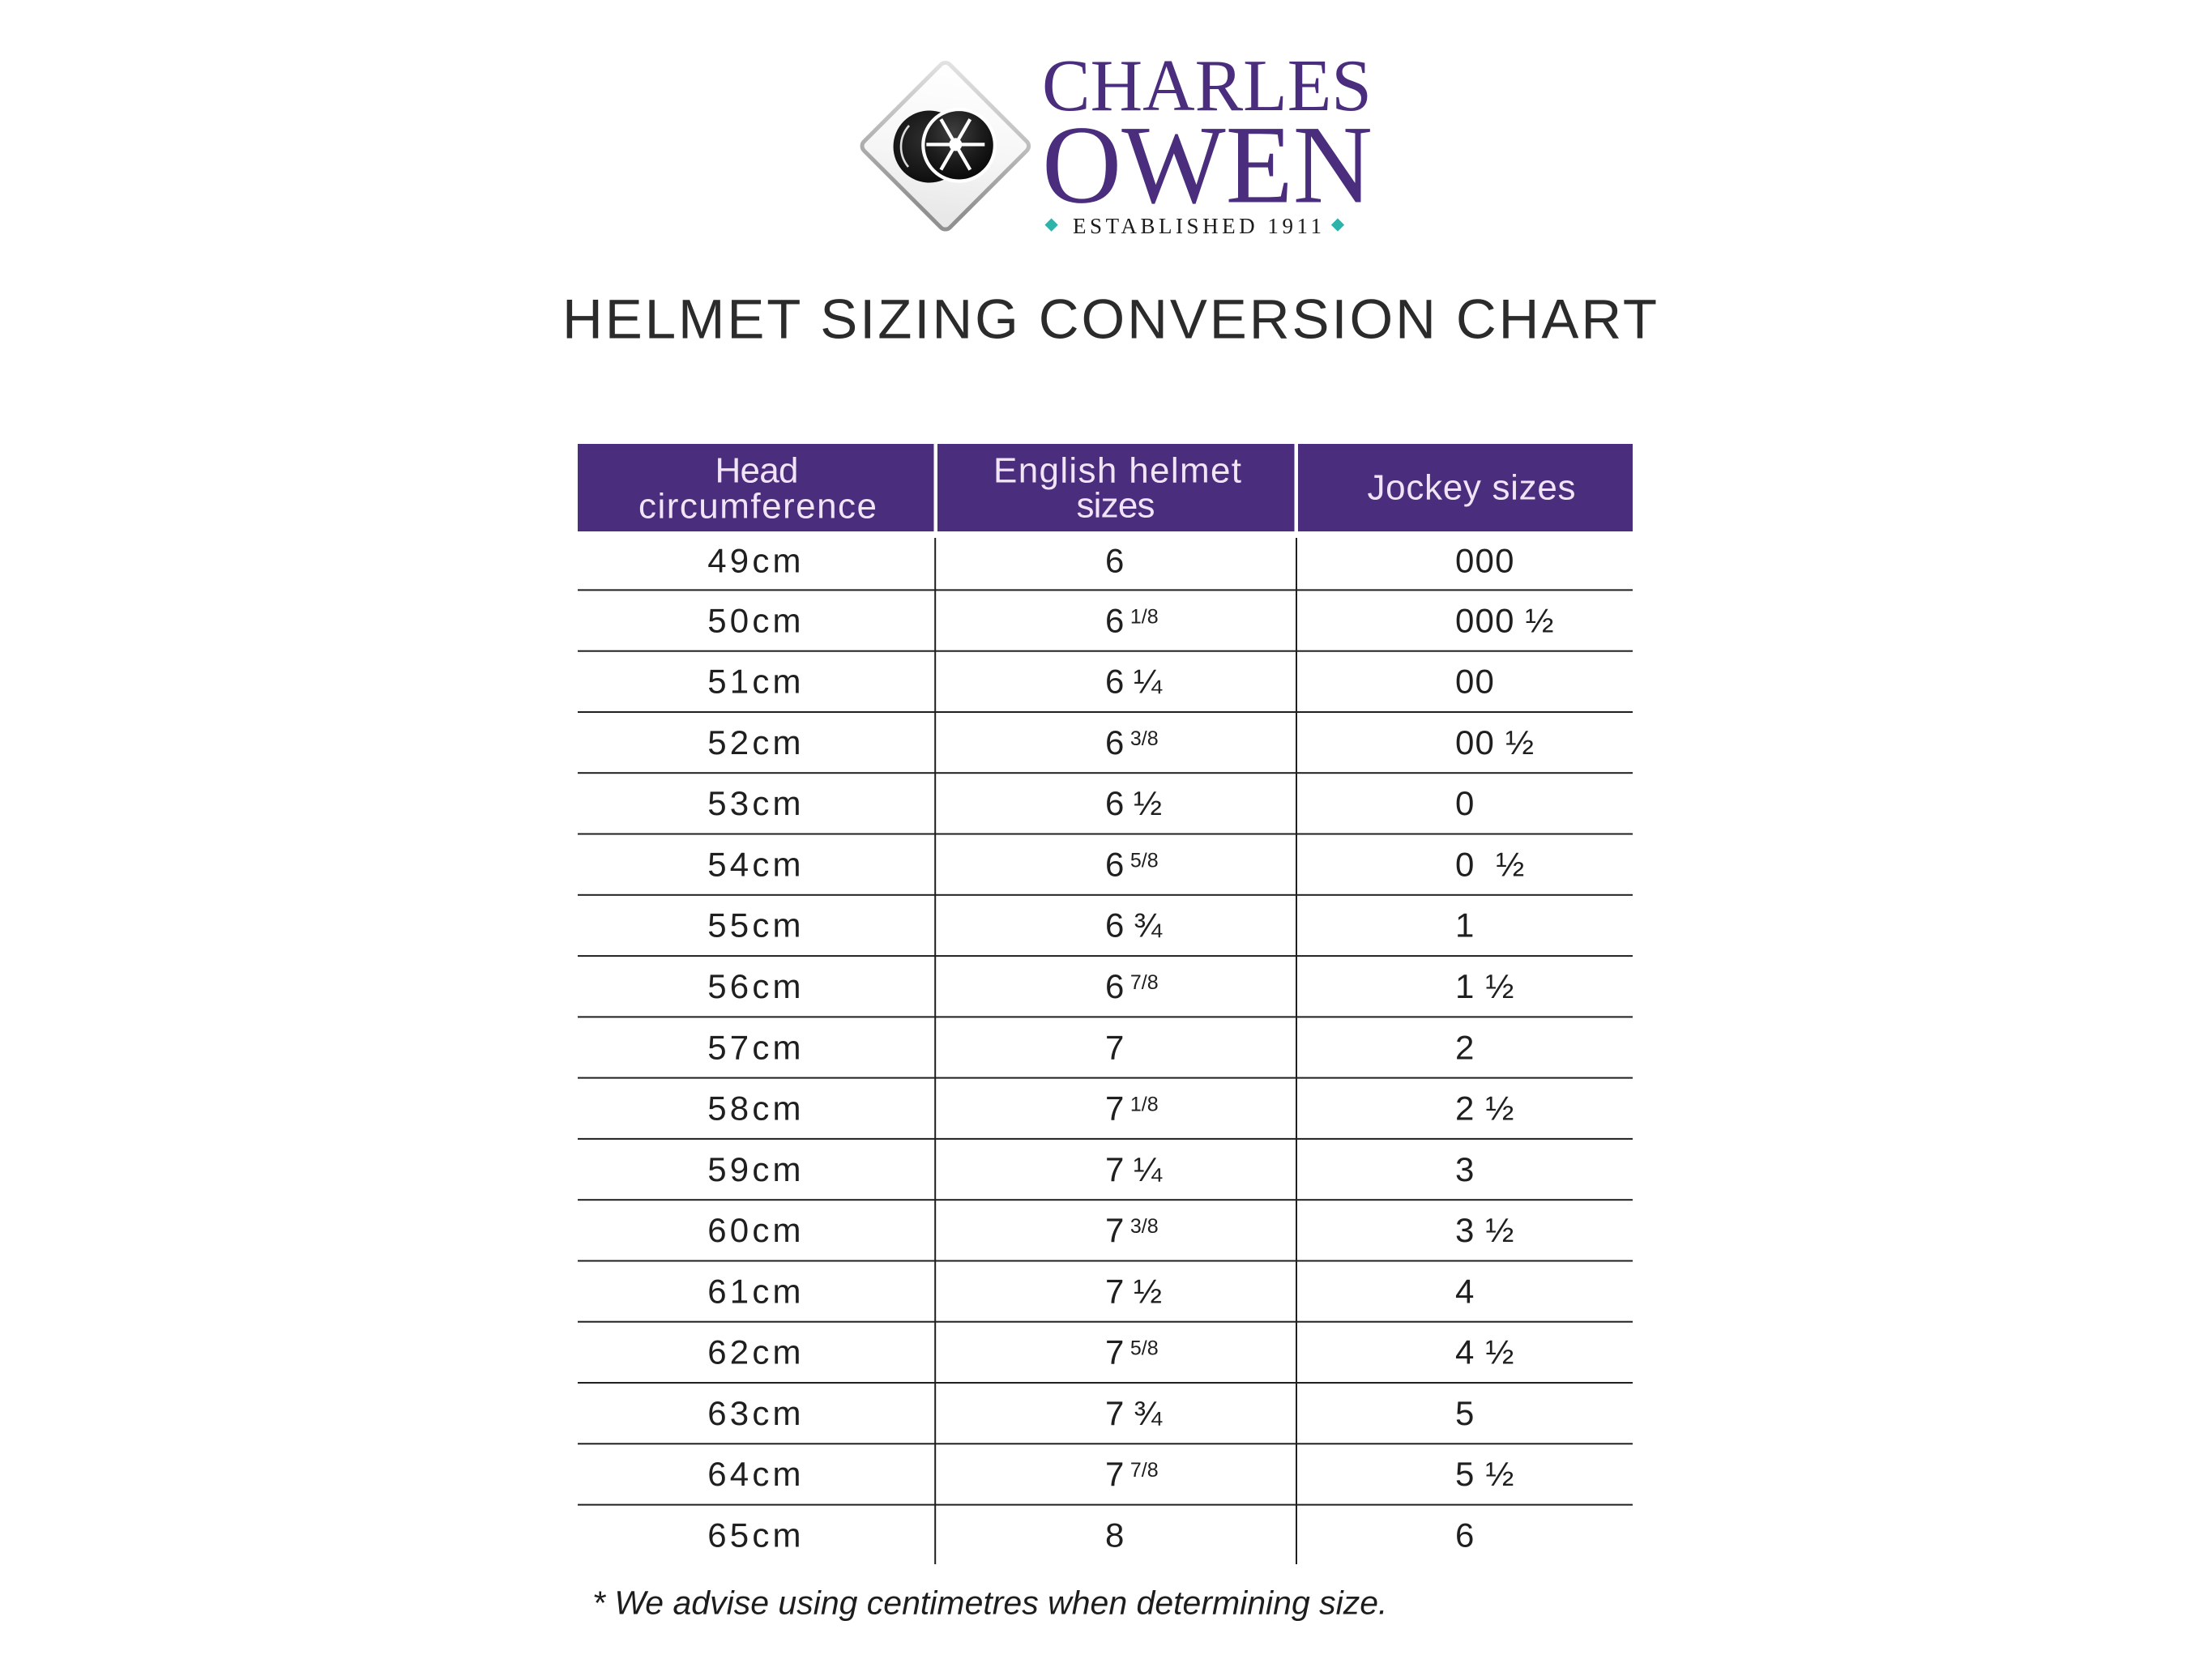 The width and height of the screenshot is (2212, 1659). What do you see at coordinates (1132, 1352) in the screenshot?
I see `svg-text:75/8: 7 5/8` at bounding box center [1132, 1352].